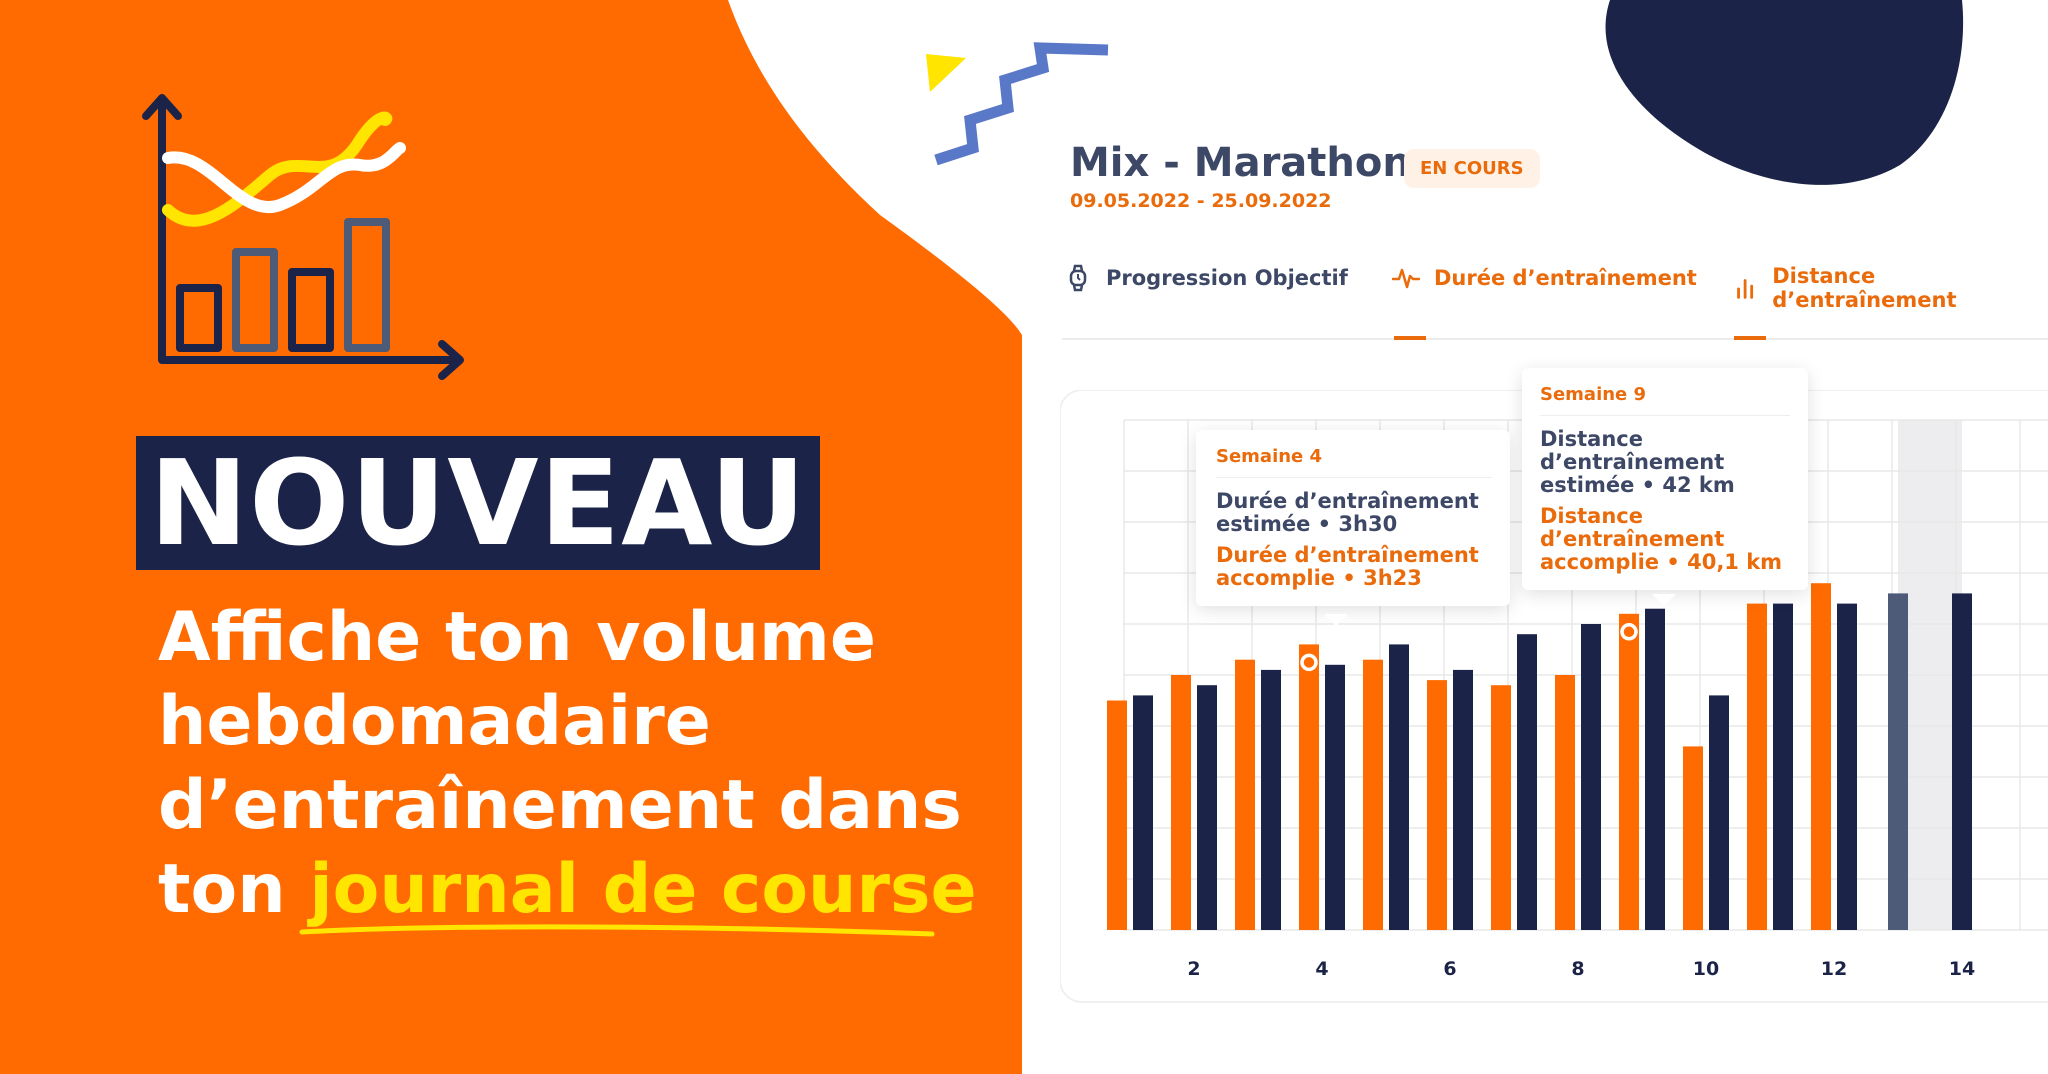 The width and height of the screenshot is (2048, 1074). What do you see at coordinates (1347, 501) in the screenshot?
I see `tooltip-estimated-line: Durée d’entraînement` at bounding box center [1347, 501].